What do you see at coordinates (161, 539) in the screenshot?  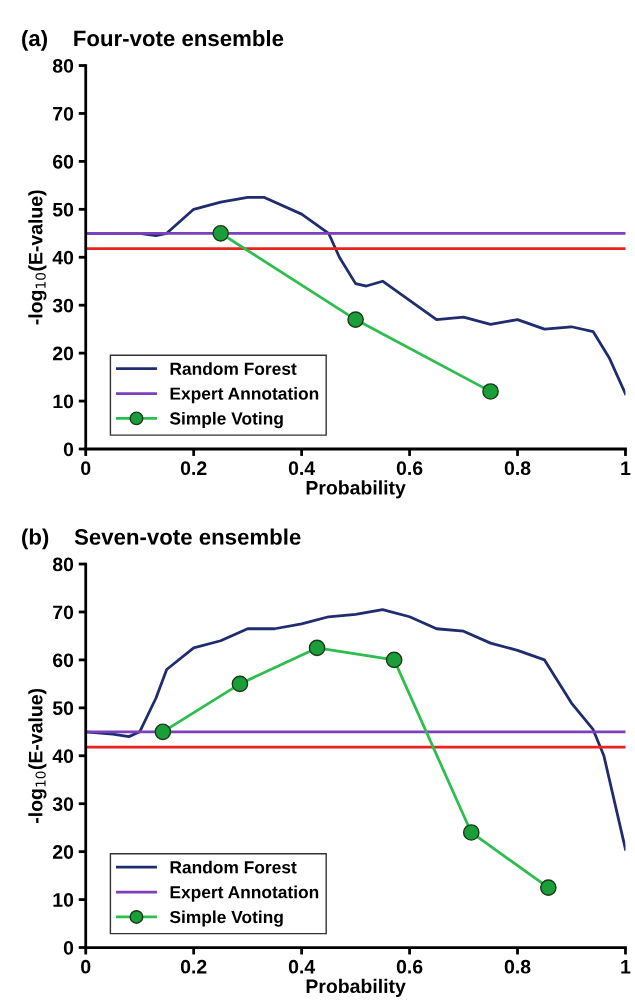 I see `chart-title: (b) Seven-vote ensemble` at bounding box center [161, 539].